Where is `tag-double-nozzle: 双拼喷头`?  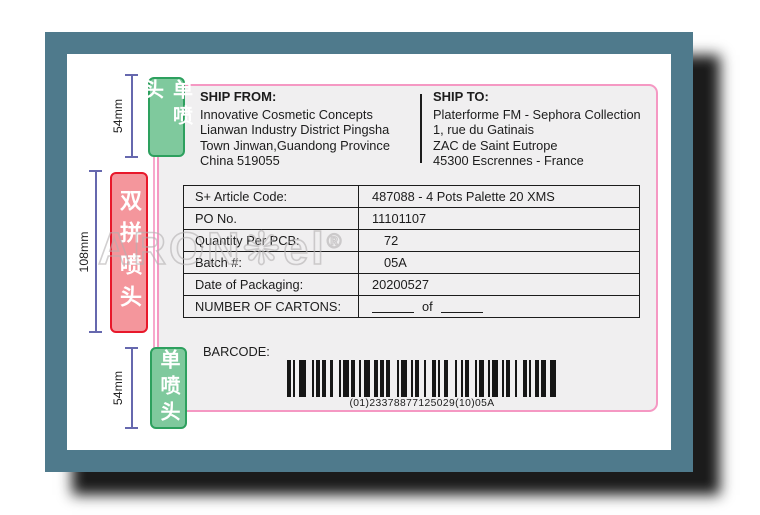 tag-double-nozzle: 双拼喷头 is located at coordinates (129, 252).